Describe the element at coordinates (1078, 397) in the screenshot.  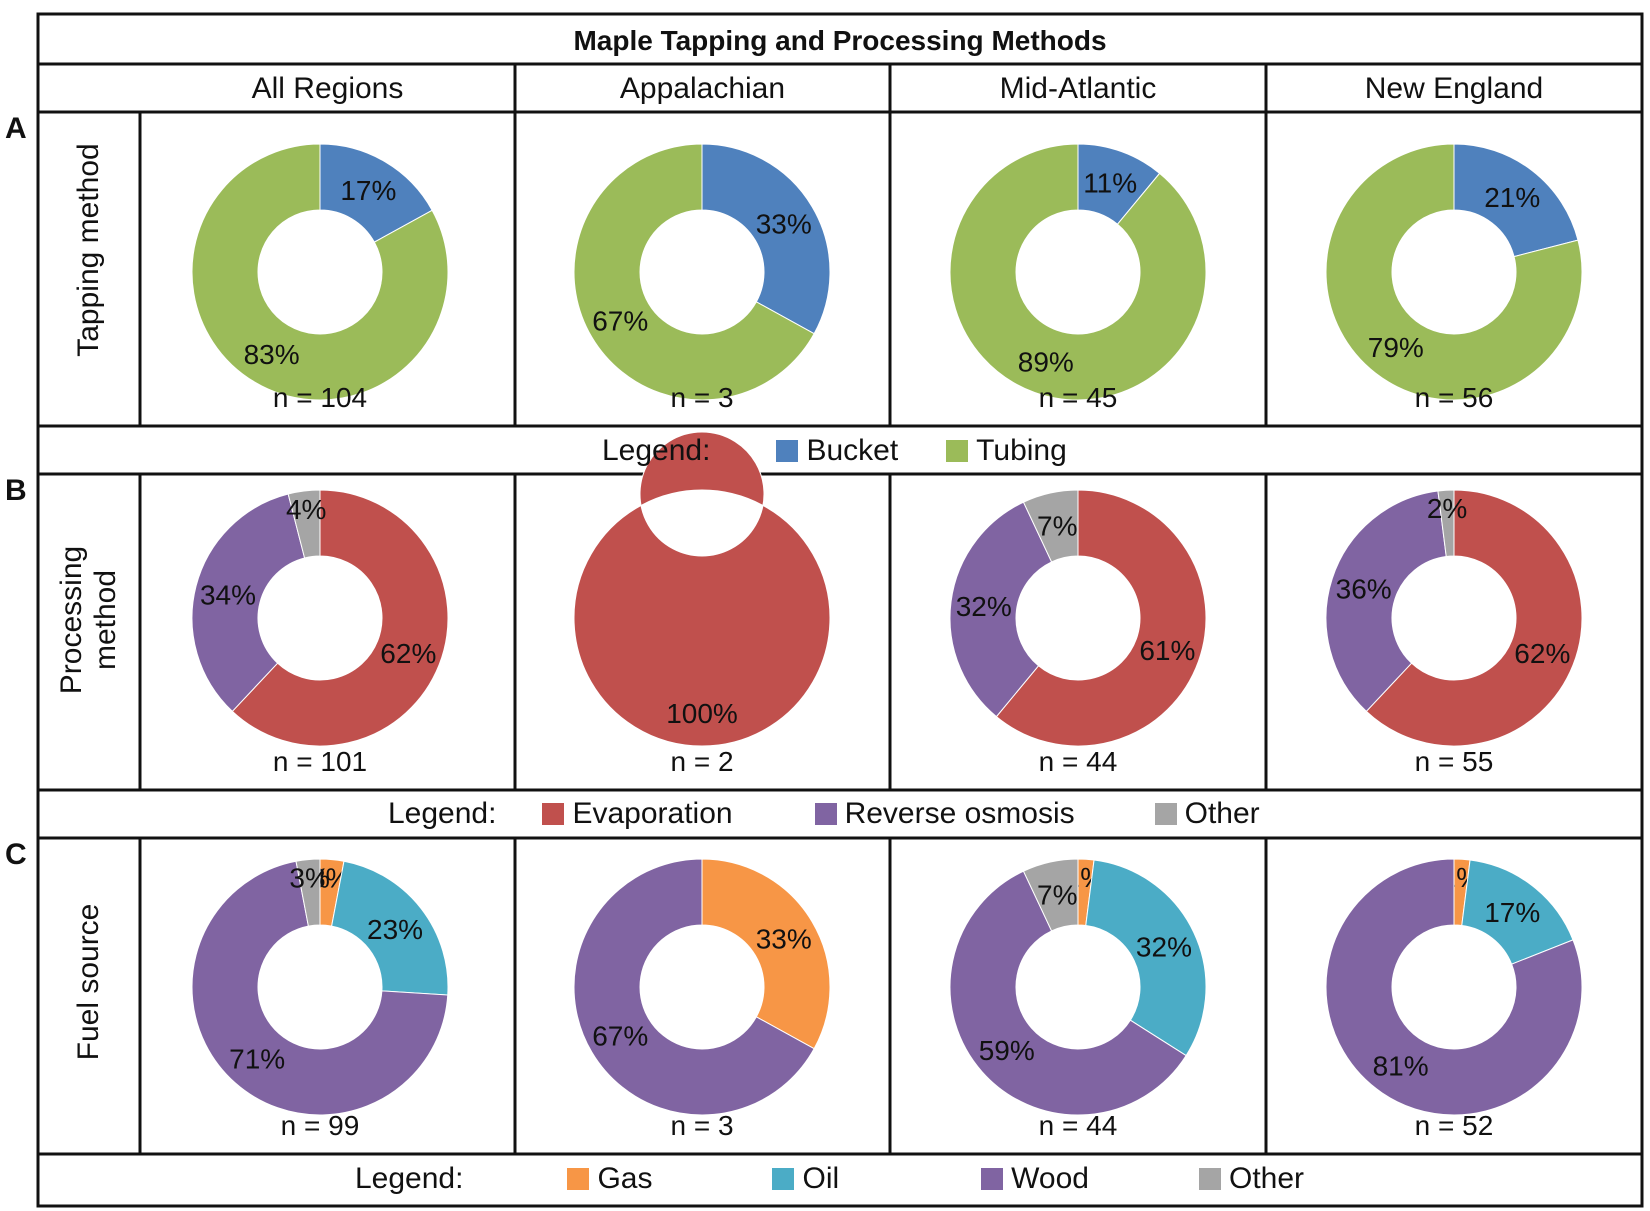
I see `sample-size-a-mid-atlantic: n = 45` at that location.